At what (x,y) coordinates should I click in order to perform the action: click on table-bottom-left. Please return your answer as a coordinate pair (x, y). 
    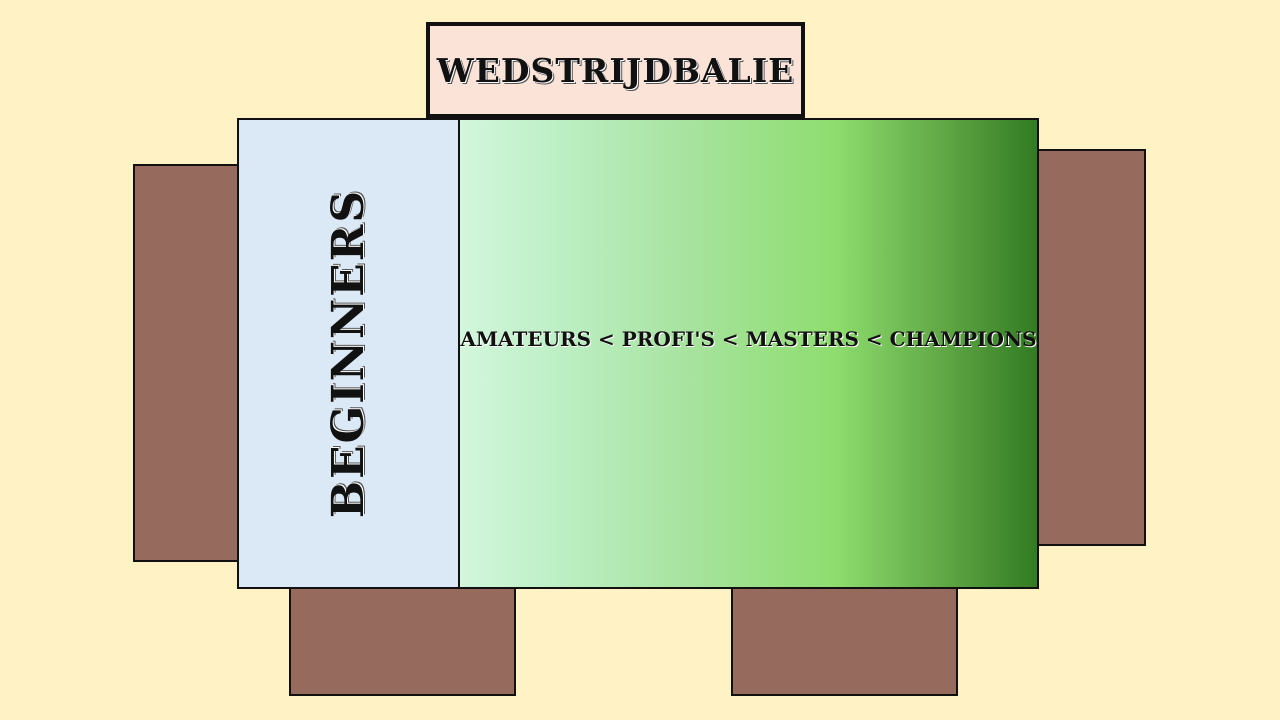
    Looking at the image, I should click on (402, 641).